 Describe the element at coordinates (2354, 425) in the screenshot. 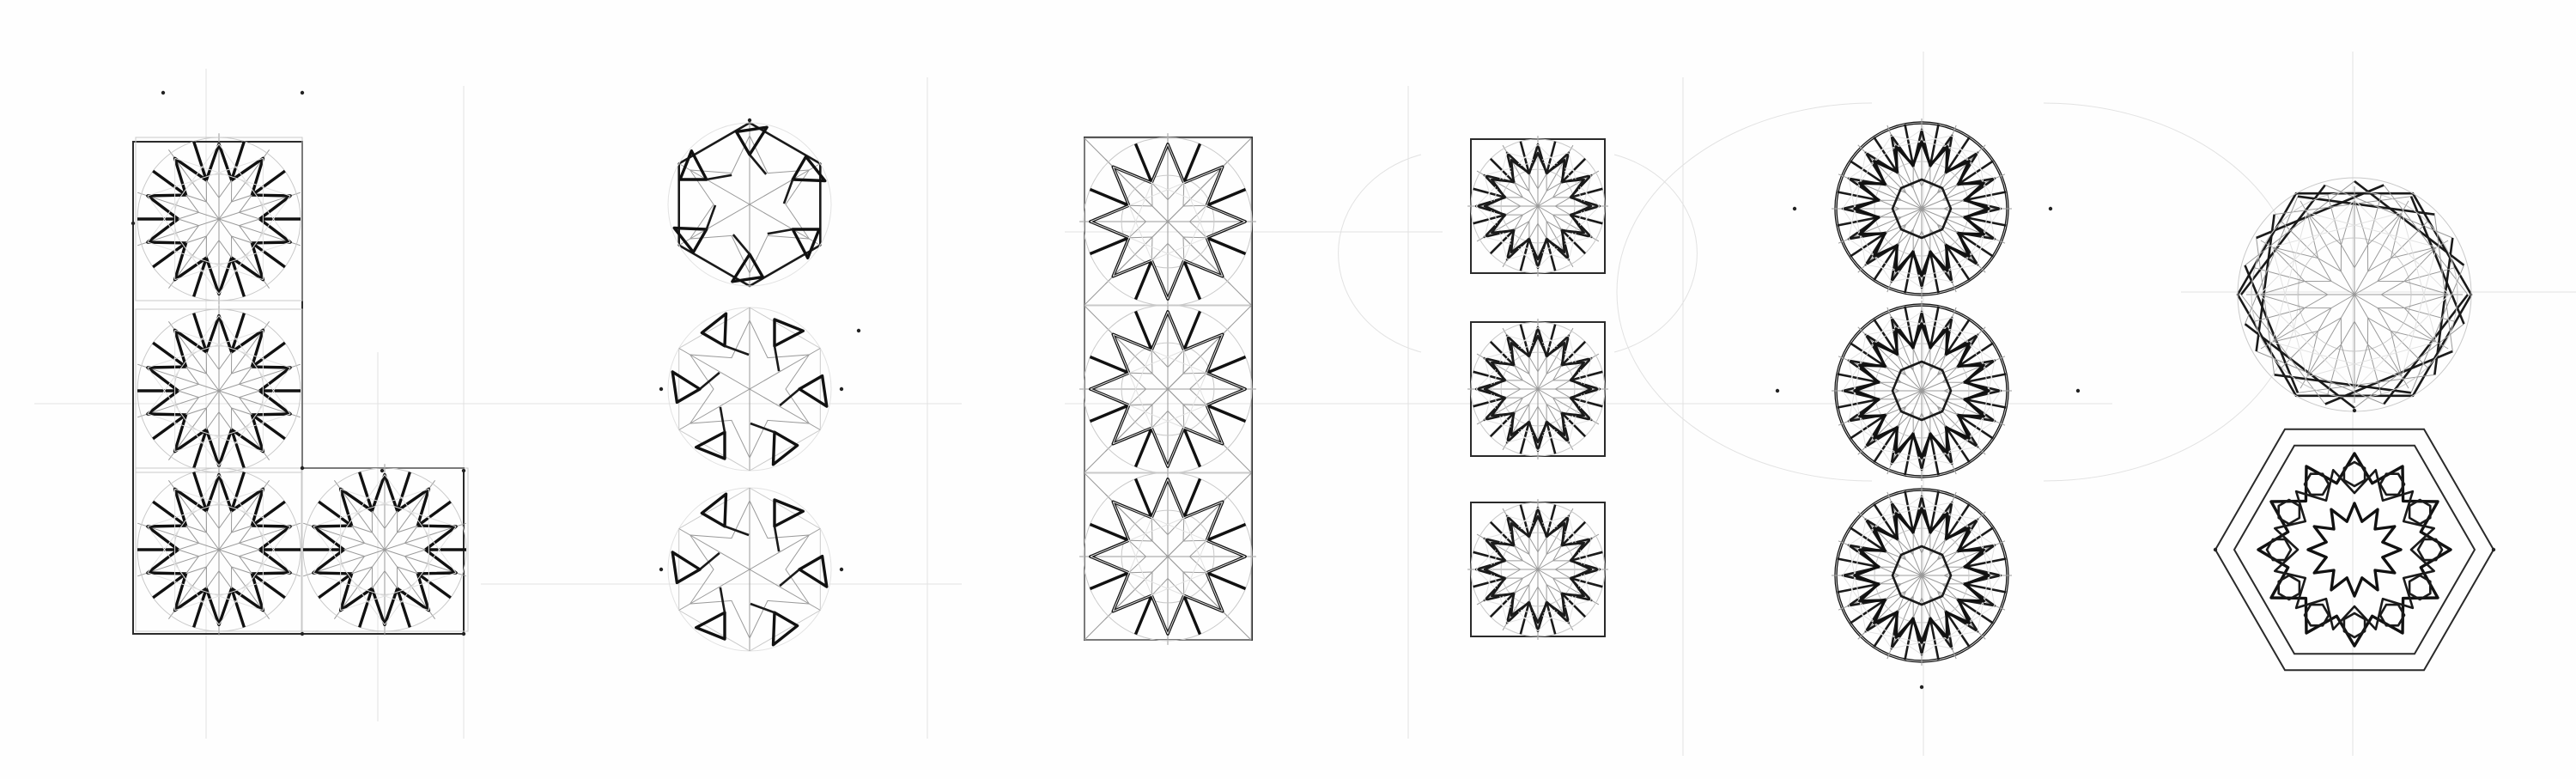

I see `hexagon-pair-panel` at that location.